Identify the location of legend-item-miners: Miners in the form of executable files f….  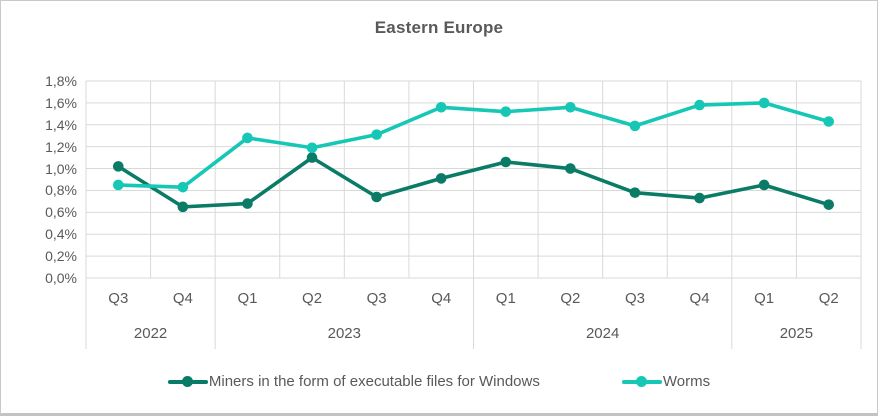
(353, 381).